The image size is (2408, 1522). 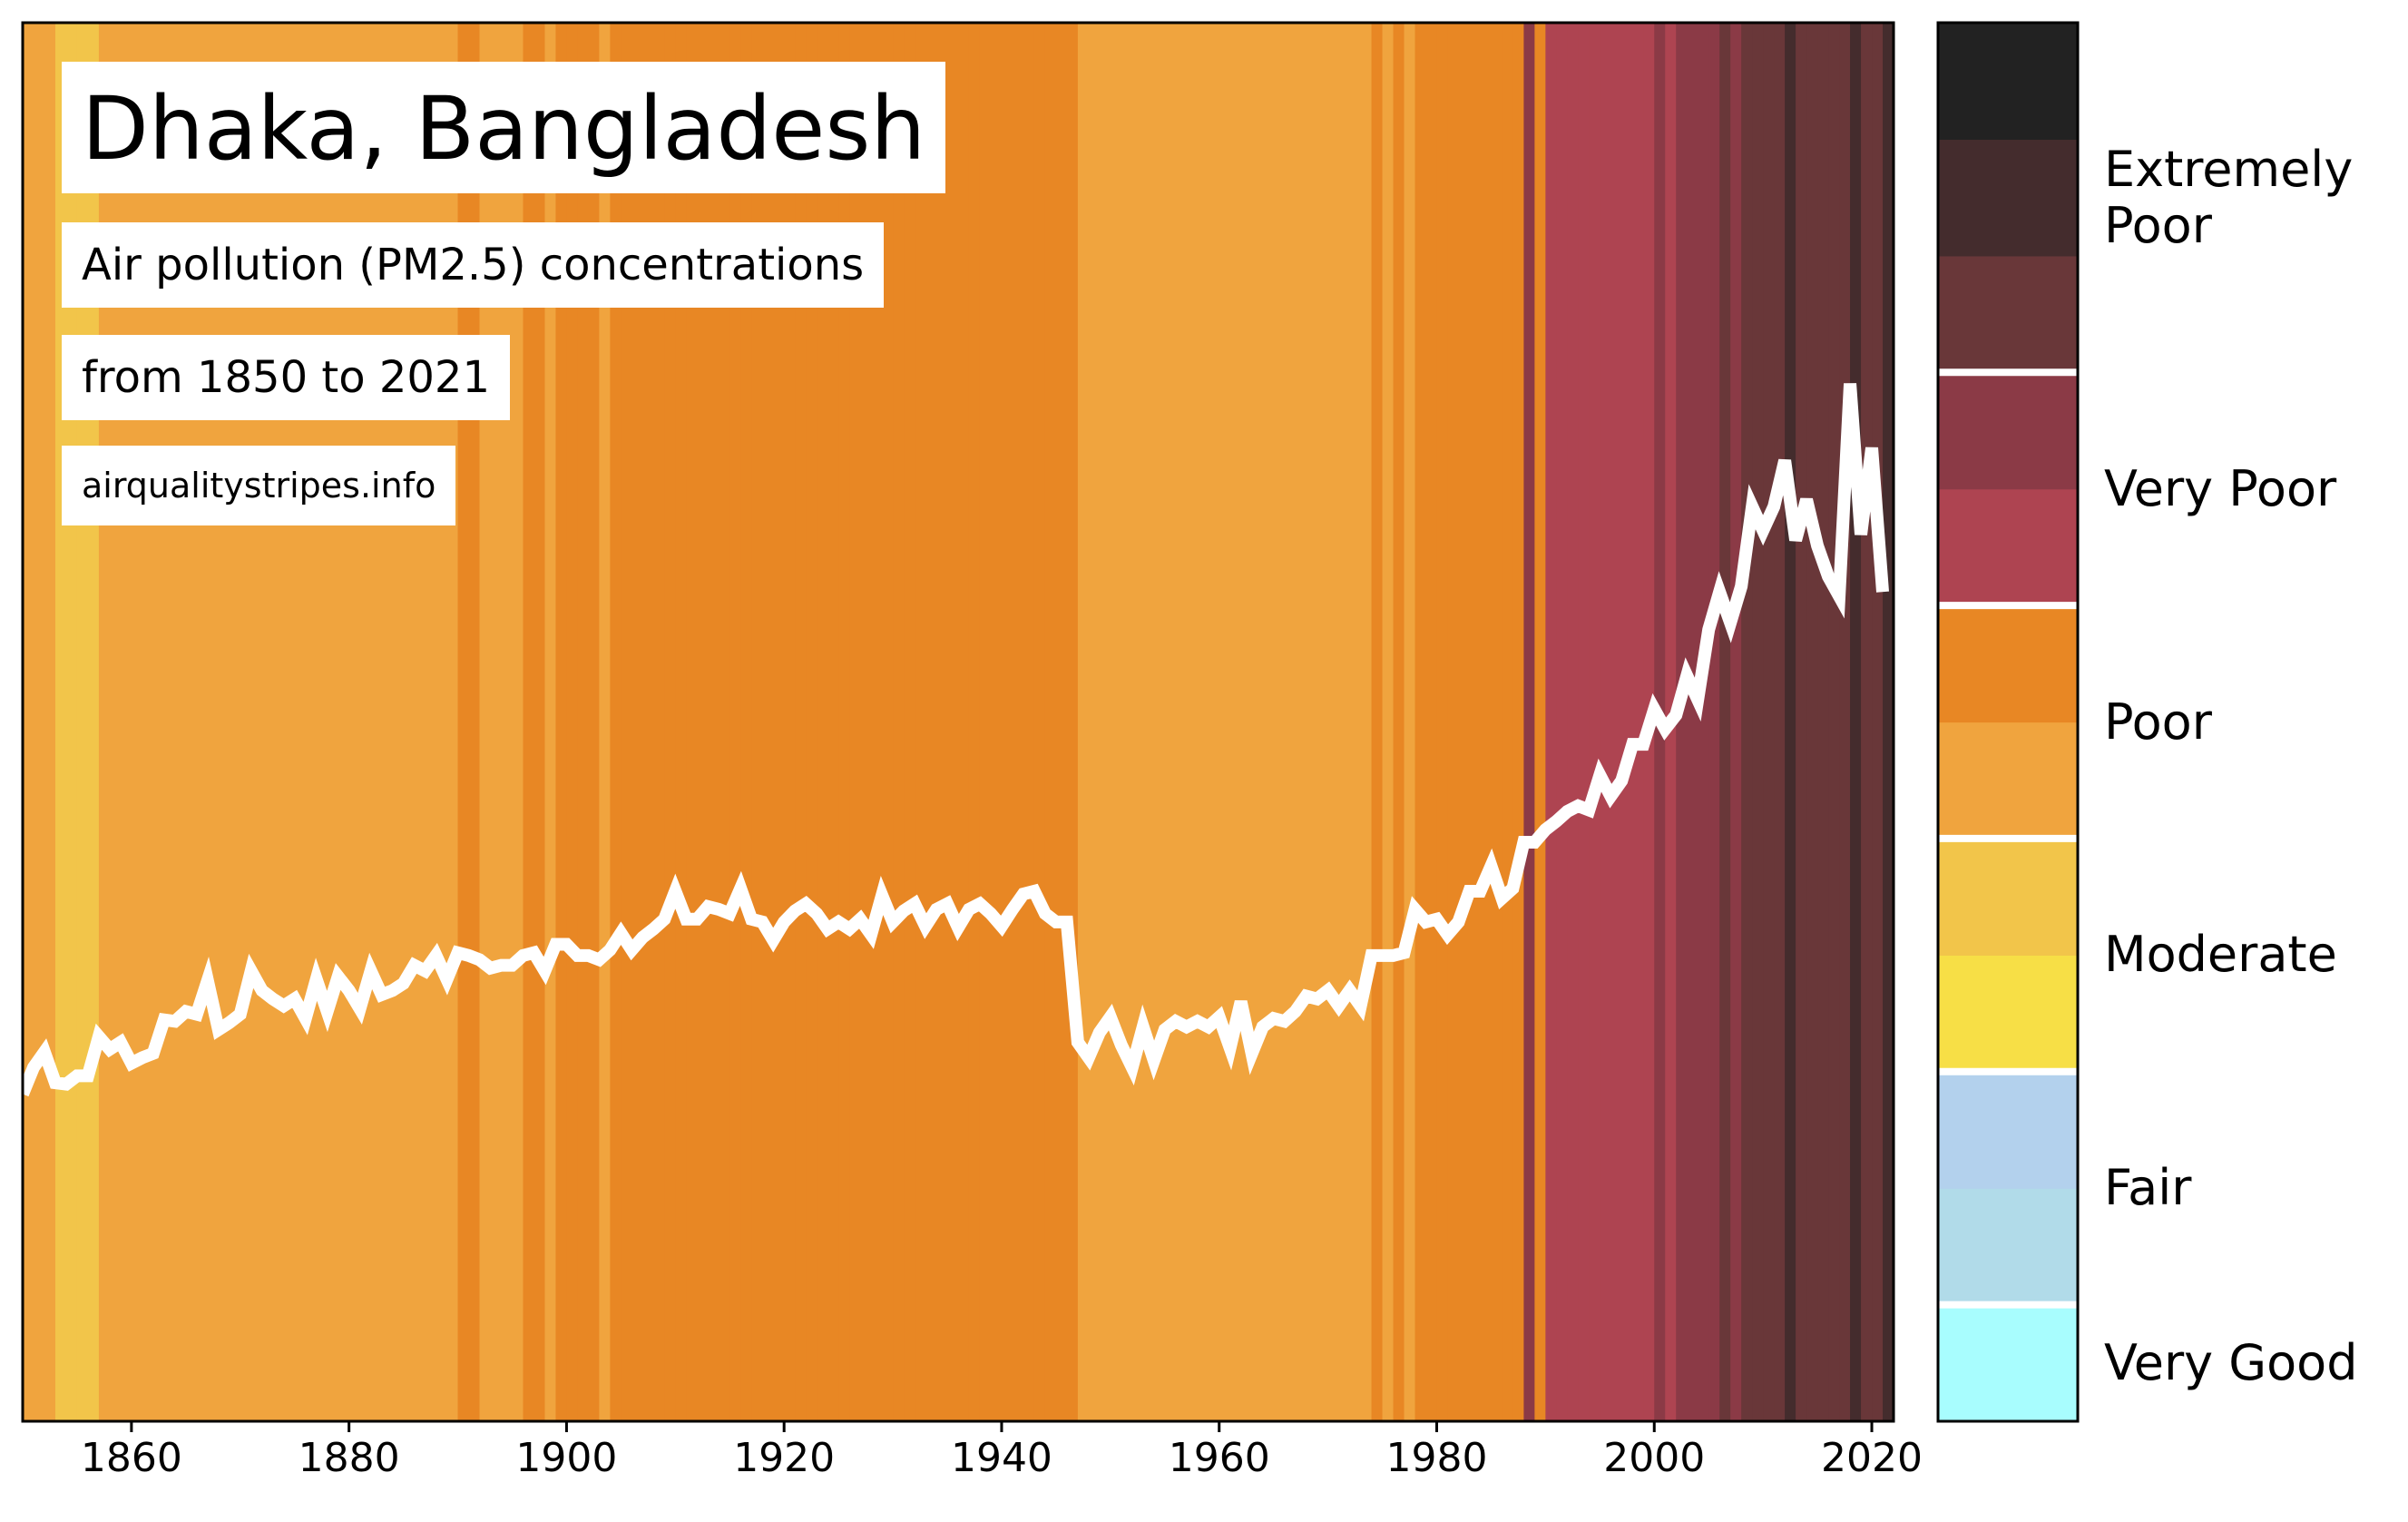 What do you see at coordinates (2229, 197) in the screenshot?
I see `colorbar-label: Extremely Poor` at bounding box center [2229, 197].